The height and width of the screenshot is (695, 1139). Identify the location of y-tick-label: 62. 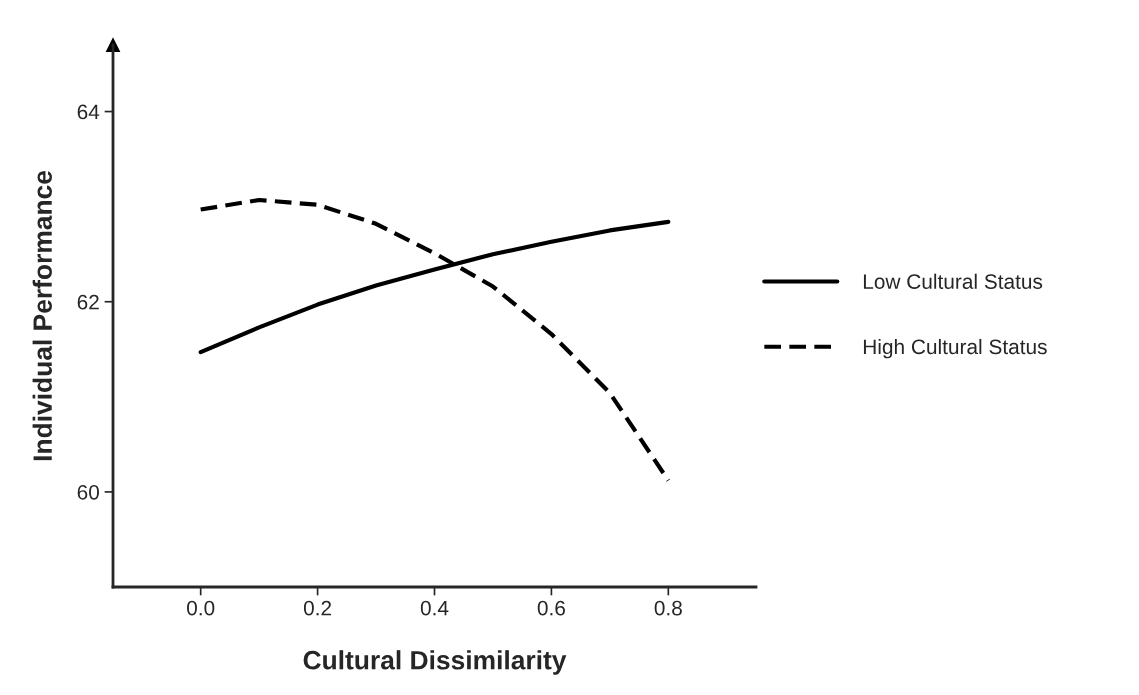
(88, 302).